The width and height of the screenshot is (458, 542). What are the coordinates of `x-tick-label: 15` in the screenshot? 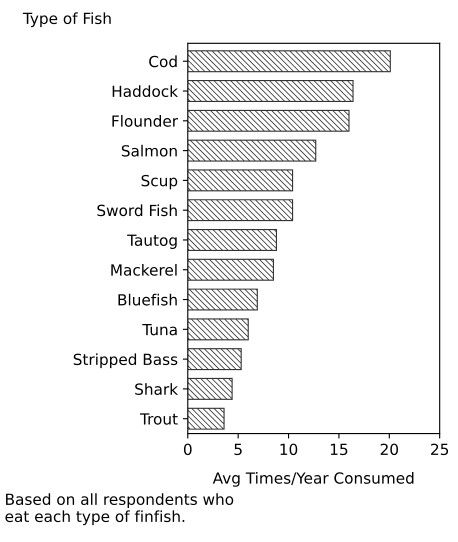 It's located at (339, 450).